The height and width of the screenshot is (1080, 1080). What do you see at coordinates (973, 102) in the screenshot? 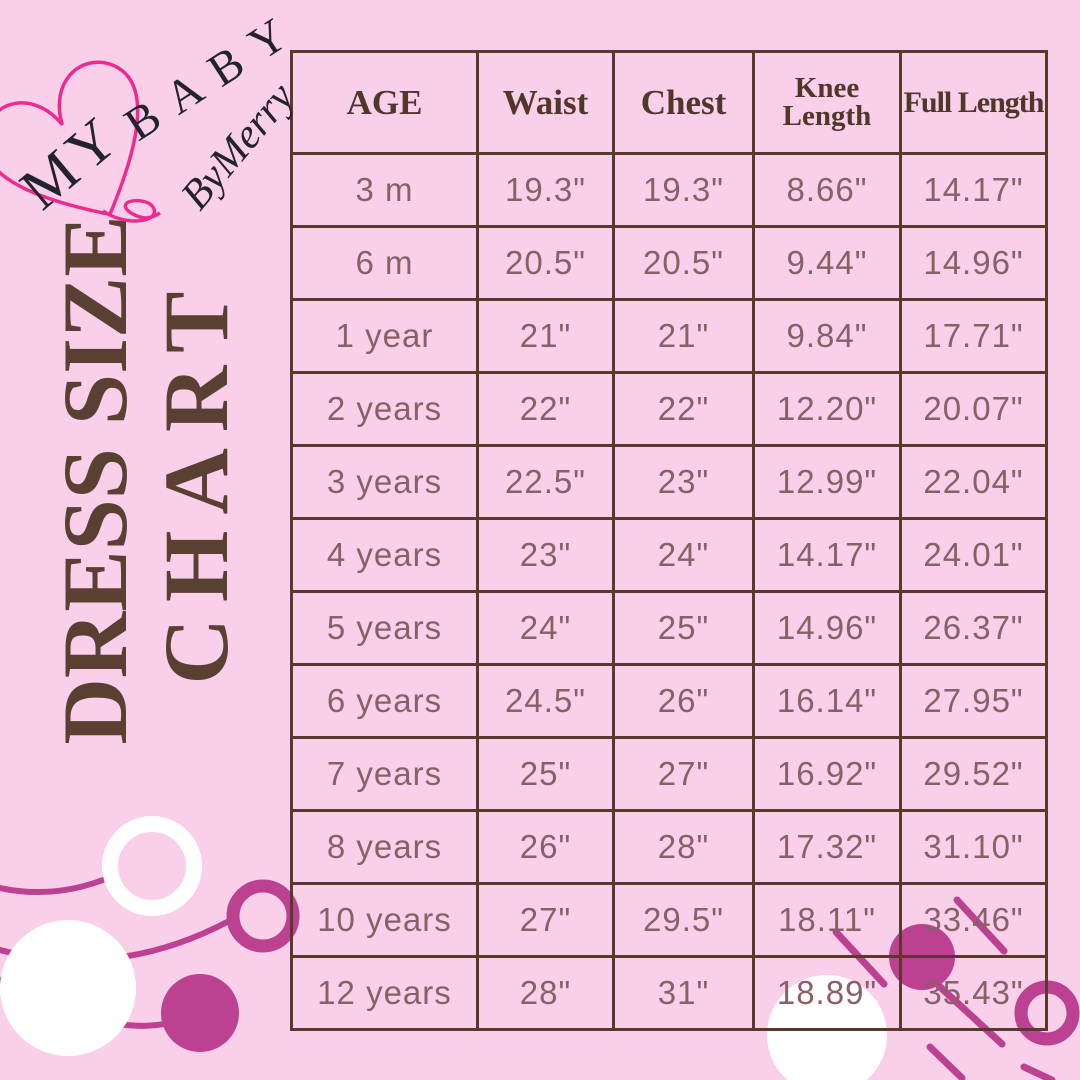
I see `column-header-full-length: Full Length` at bounding box center [973, 102].